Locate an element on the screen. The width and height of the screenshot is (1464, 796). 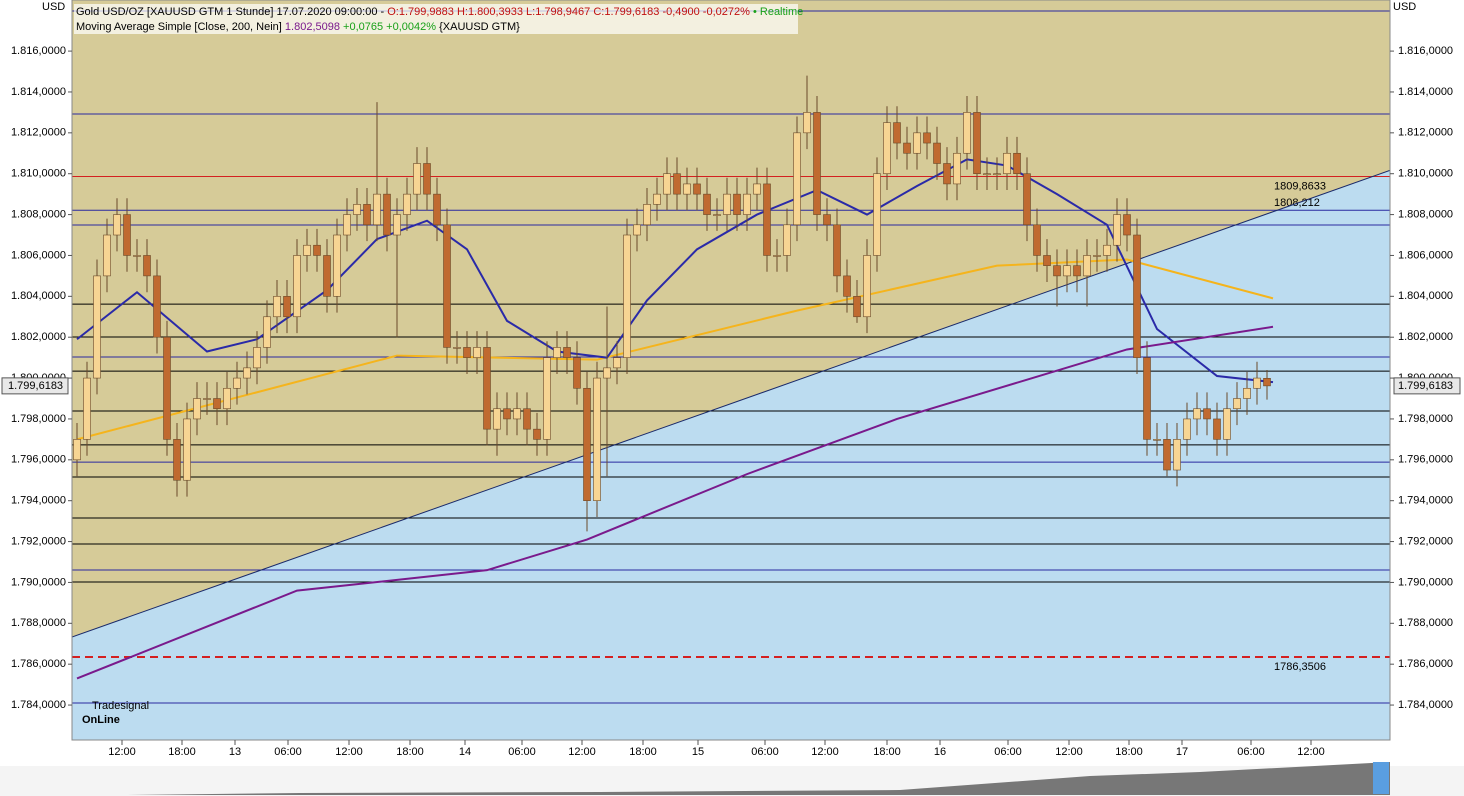
price-tag-label: 1.799,6183 is located at coordinates (35, 386).